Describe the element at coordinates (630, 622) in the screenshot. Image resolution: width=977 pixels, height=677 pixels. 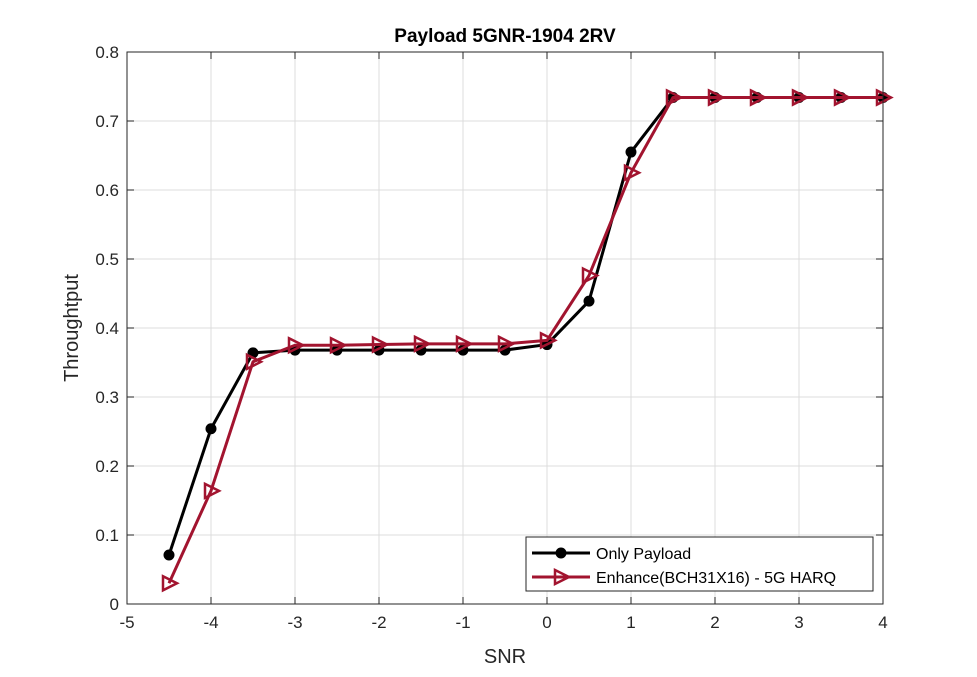
I see `x-tick-label: 1` at that location.